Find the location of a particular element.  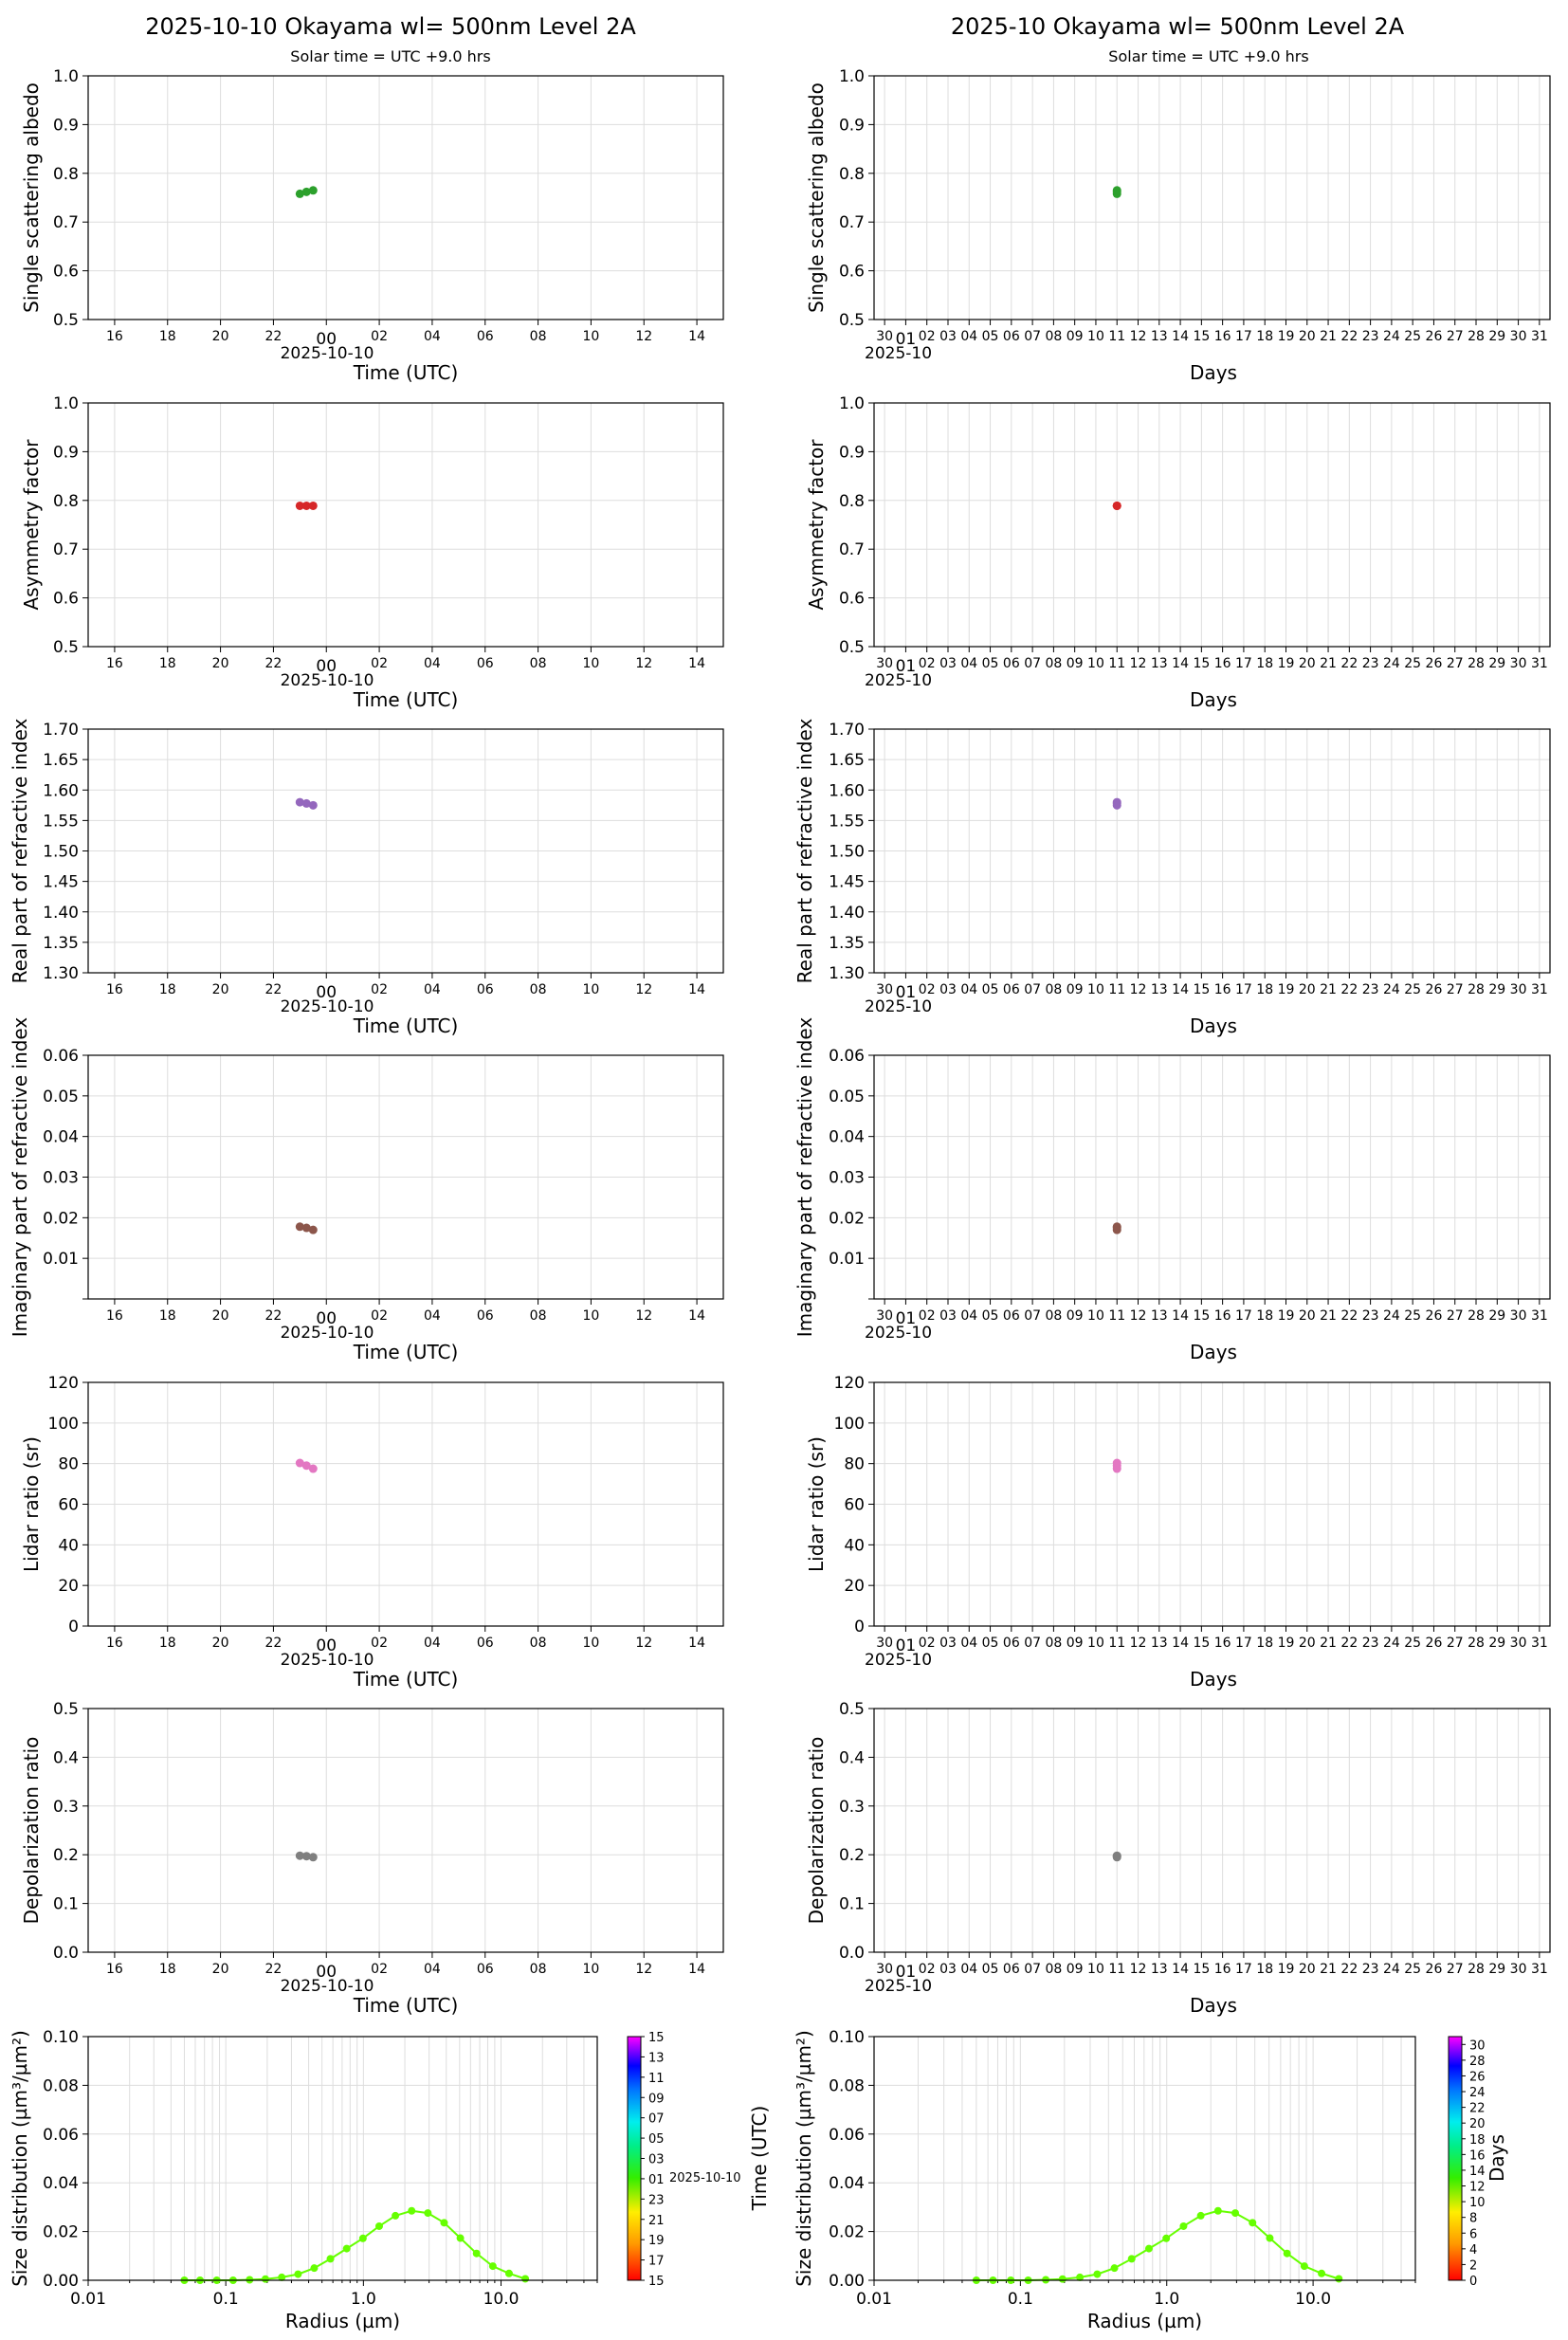

y-tick-label: 100 is located at coordinates (849, 1424).